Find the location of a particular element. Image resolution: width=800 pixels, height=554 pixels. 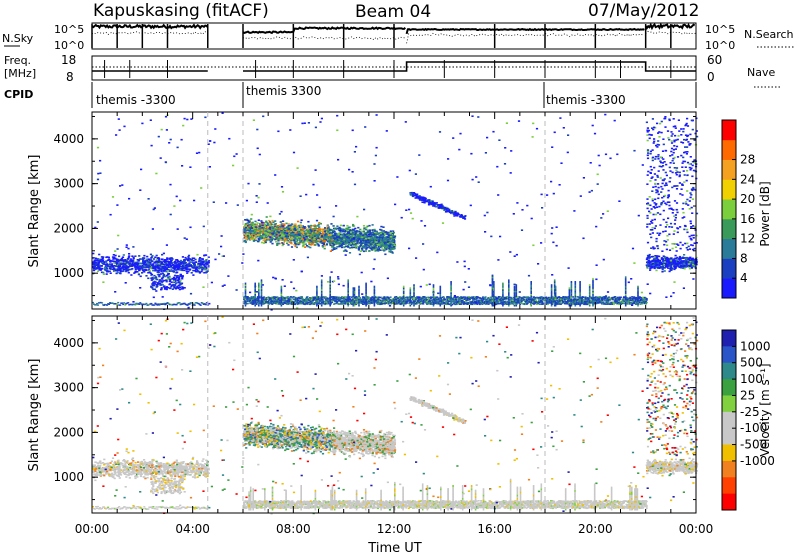

nave-label: Nave is located at coordinates (761, 72).